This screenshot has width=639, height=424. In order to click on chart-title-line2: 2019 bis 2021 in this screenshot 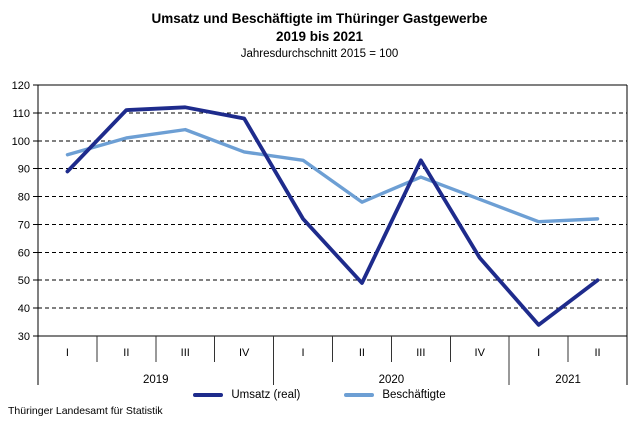, I will do `click(319, 36)`.